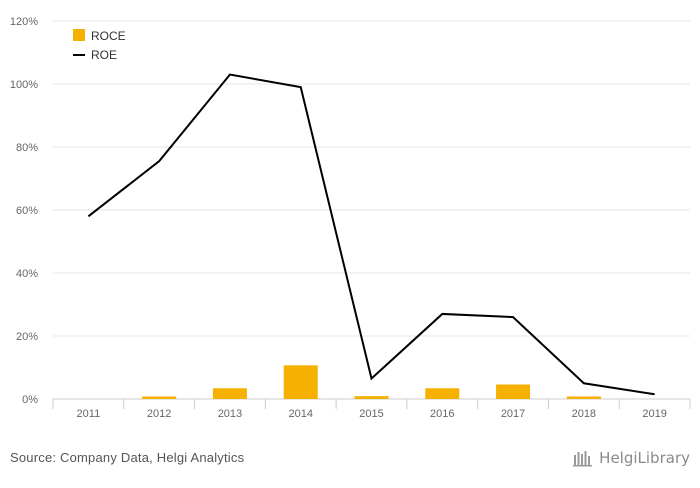 The width and height of the screenshot is (700, 488). Describe the element at coordinates (24, 85) in the screenshot. I see `y-tick-label: 100%` at that location.